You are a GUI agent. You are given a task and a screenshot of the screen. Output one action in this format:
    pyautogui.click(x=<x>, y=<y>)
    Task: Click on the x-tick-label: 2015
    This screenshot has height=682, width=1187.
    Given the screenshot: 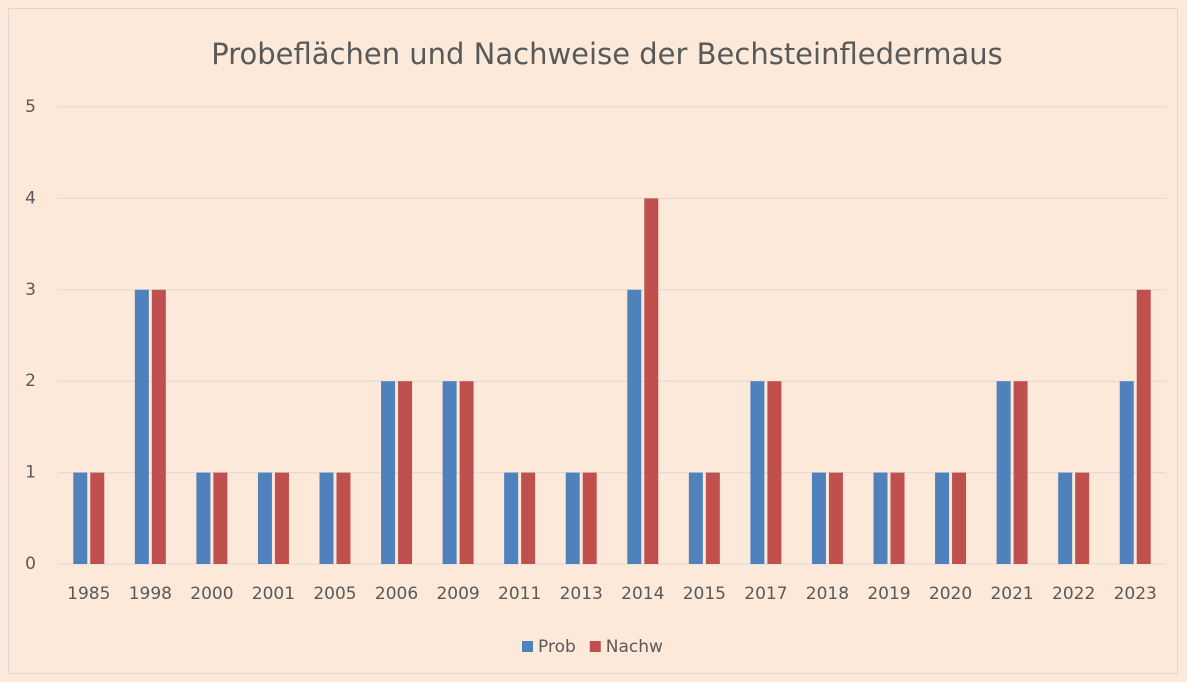 What is the action you would take?
    pyautogui.click(x=704, y=594)
    